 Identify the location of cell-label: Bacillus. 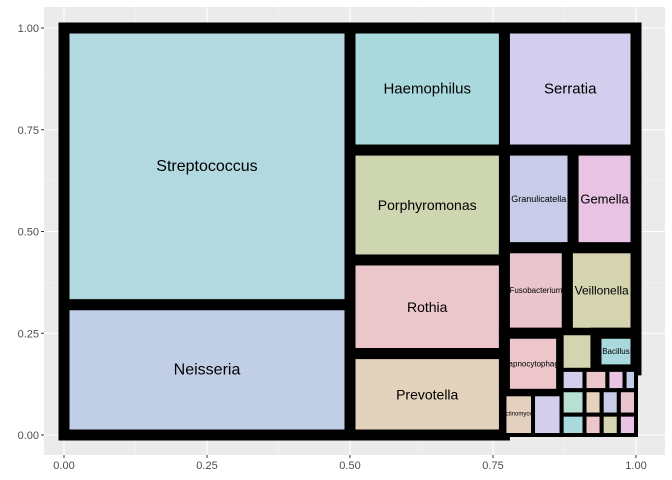
(616, 351).